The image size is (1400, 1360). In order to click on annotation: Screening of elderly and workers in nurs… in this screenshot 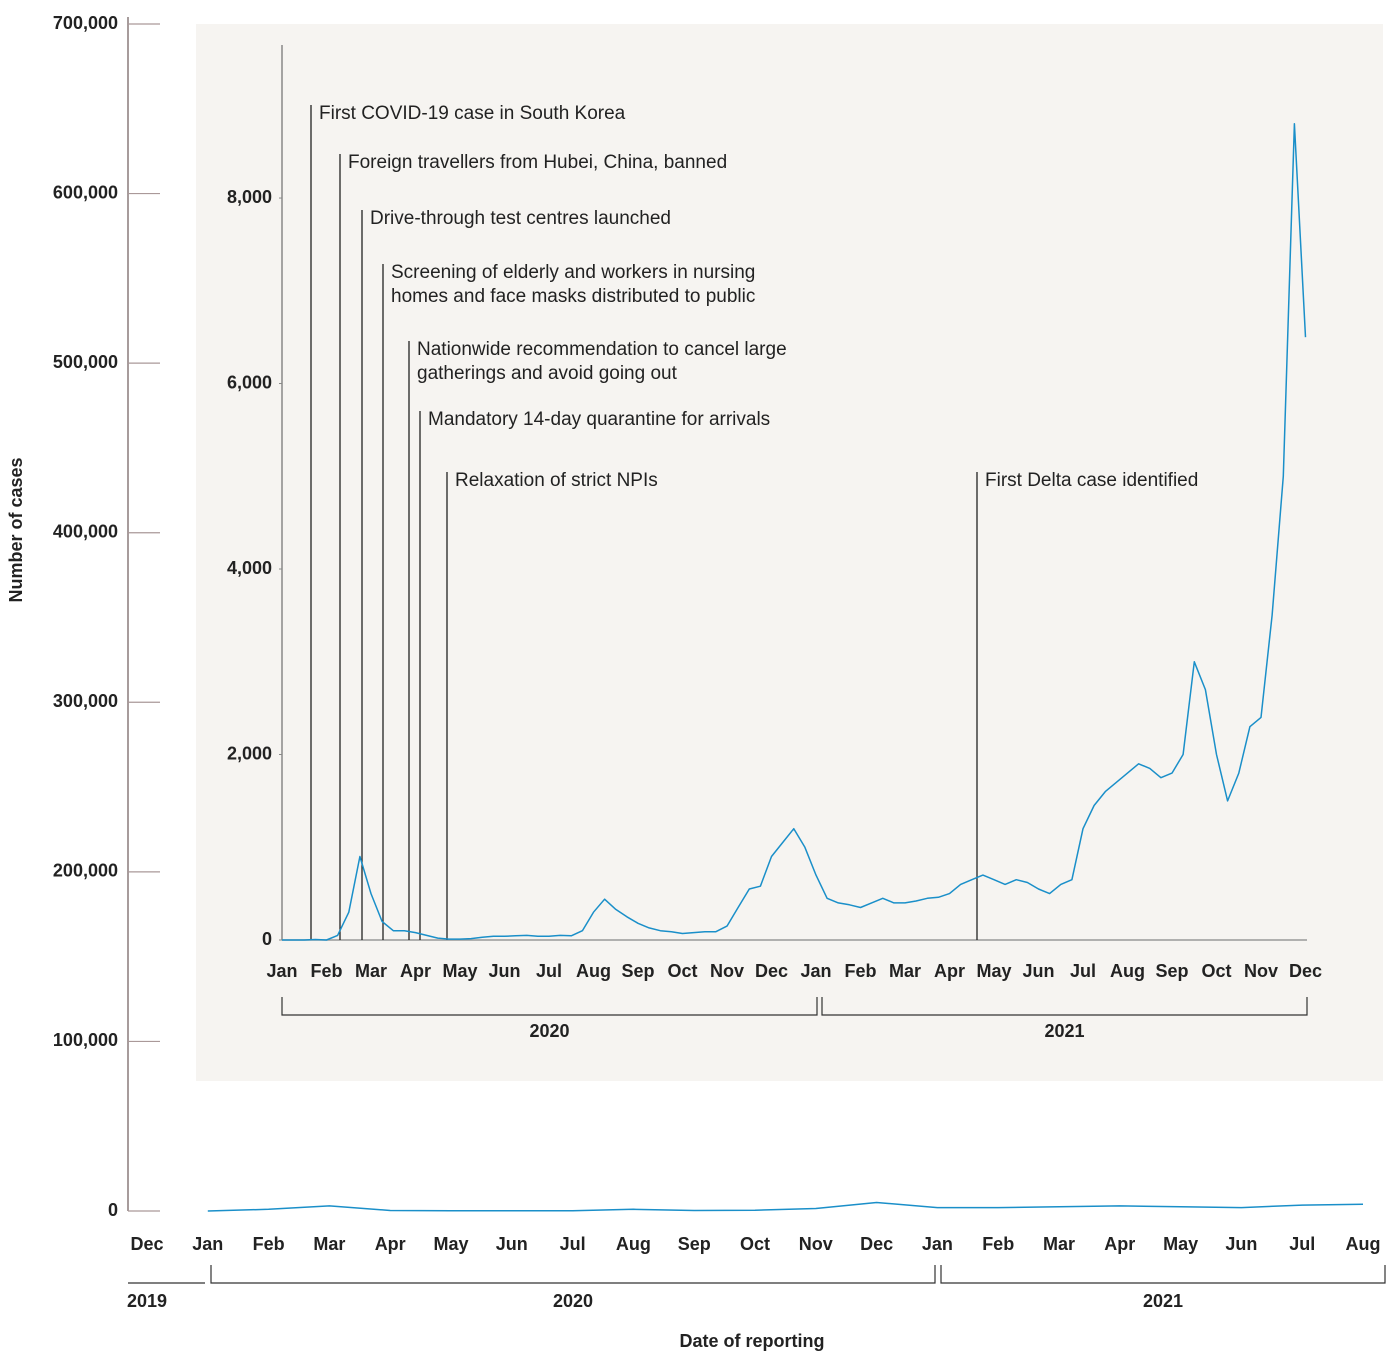, I will do `click(573, 272)`.